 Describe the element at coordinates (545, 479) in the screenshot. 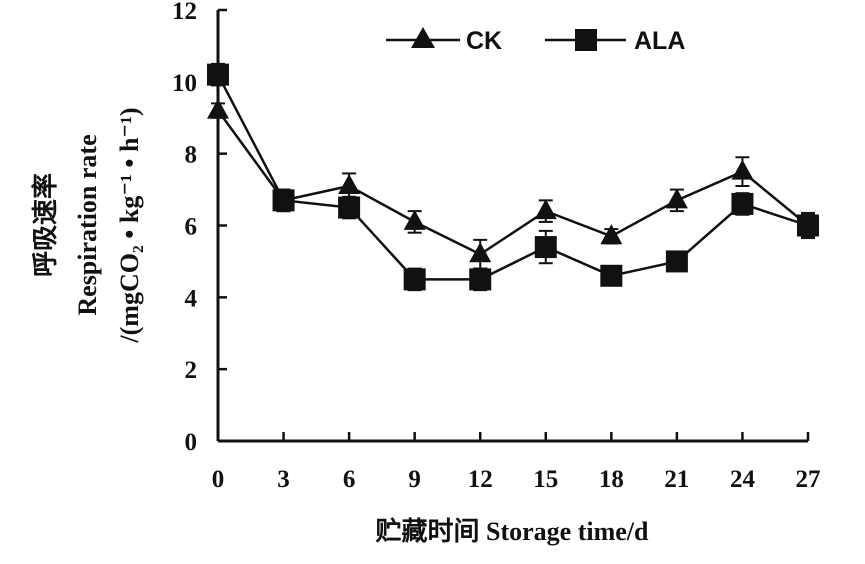

I see `x-tick-label: 15` at that location.